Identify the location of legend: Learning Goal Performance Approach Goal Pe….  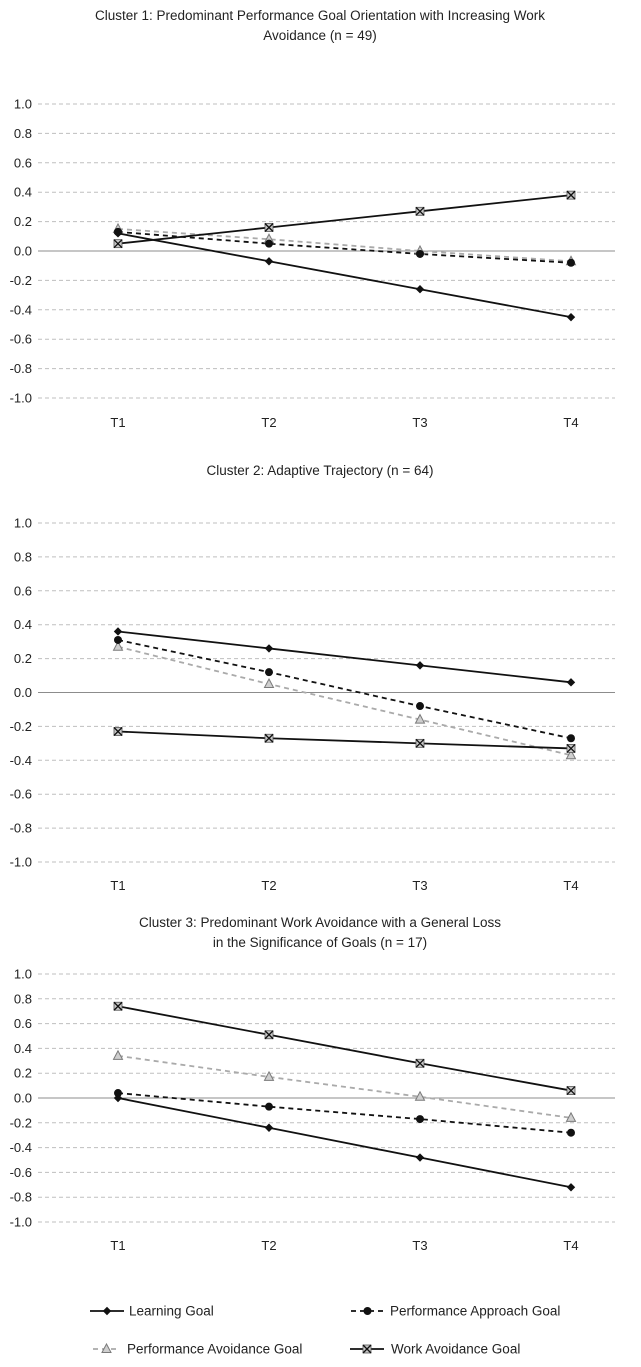
(325, 1330).